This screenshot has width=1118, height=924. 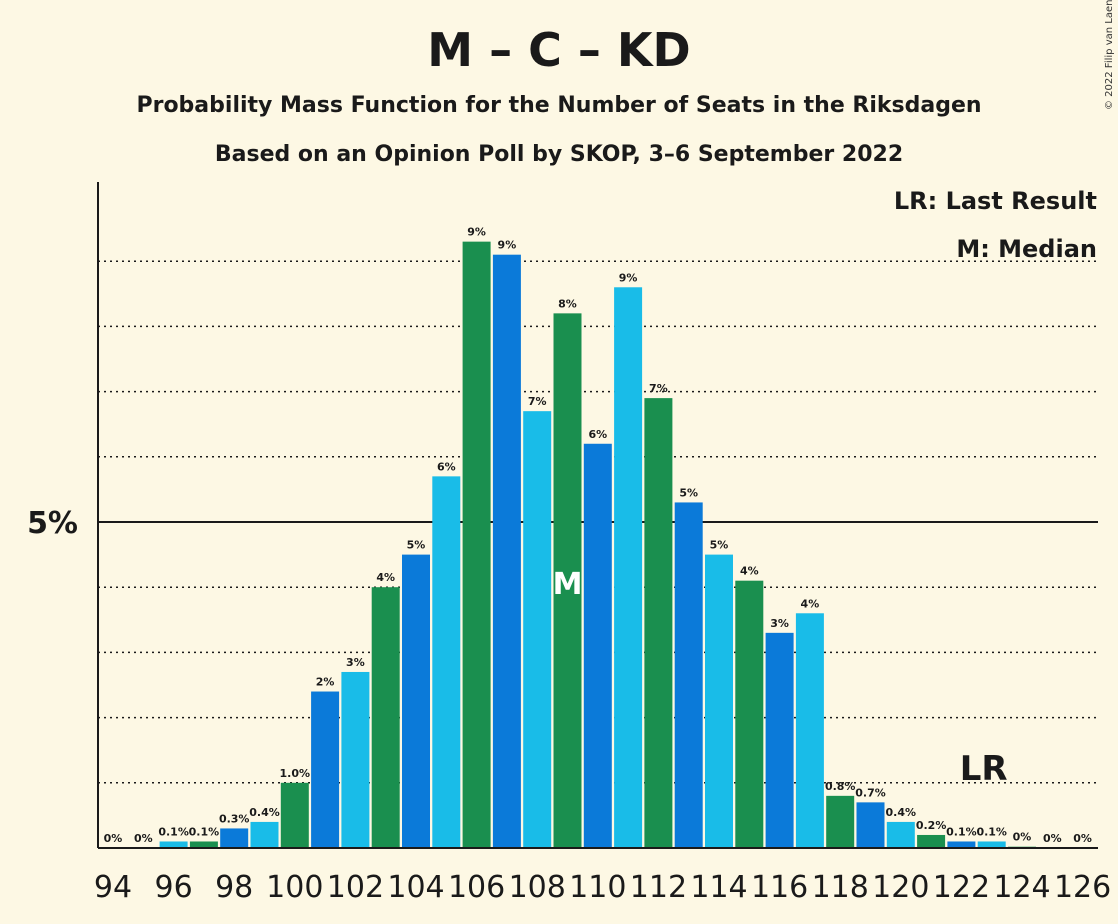 What do you see at coordinates (567, 303) in the screenshot?
I see `data-label-seats-109: 8%` at bounding box center [567, 303].